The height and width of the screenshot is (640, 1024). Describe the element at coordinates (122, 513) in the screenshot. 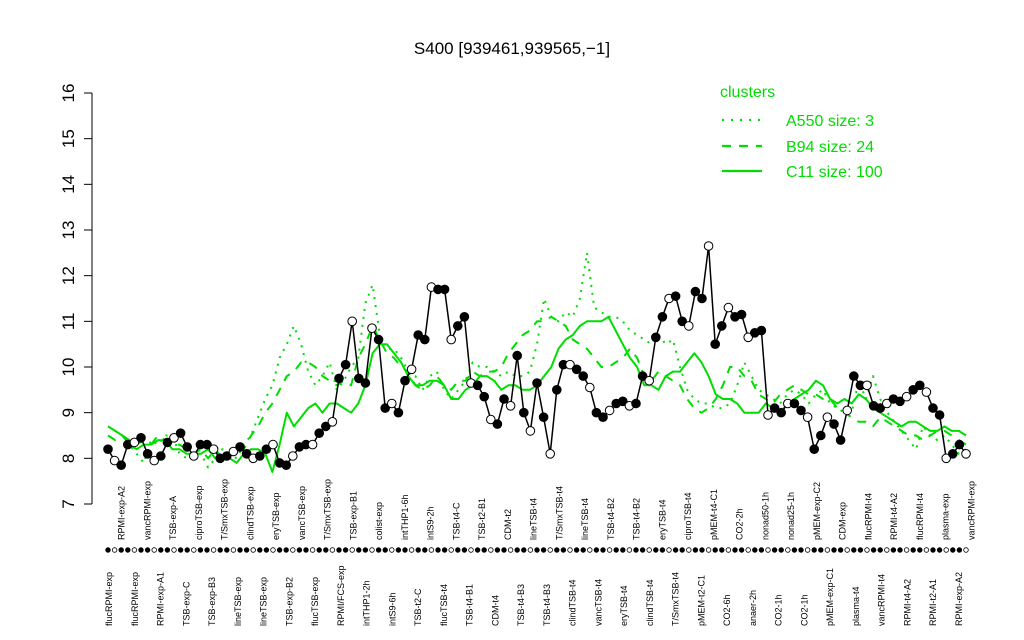

I see `x-tick-label: RPMI-exp-A2` at that location.